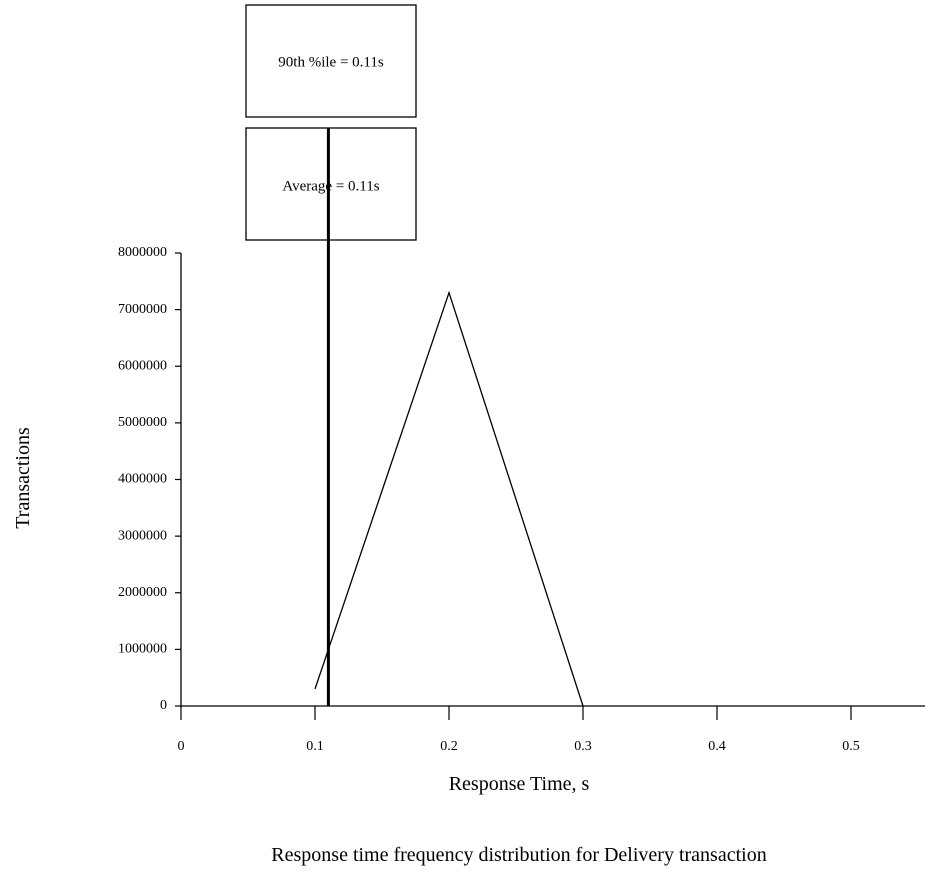 This screenshot has width=925, height=873. Describe the element at coordinates (449, 746) in the screenshot. I see `x-tick-label: 0.2` at that location.